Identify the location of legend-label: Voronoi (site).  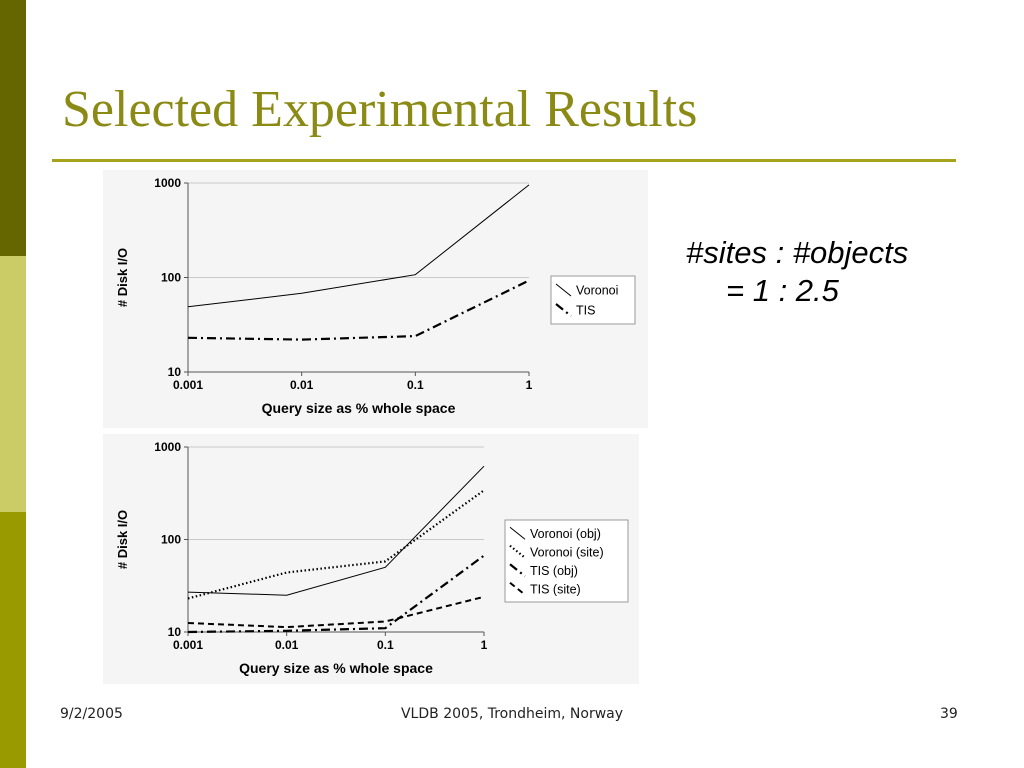
(567, 552).